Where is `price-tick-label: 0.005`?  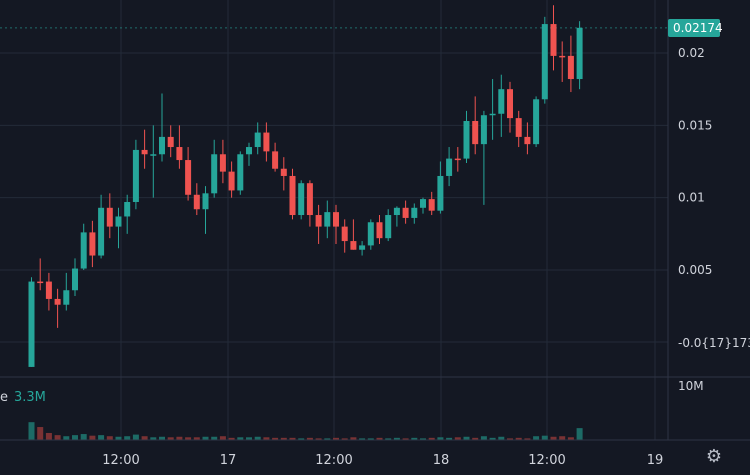 price-tick-label: 0.005 is located at coordinates (695, 270).